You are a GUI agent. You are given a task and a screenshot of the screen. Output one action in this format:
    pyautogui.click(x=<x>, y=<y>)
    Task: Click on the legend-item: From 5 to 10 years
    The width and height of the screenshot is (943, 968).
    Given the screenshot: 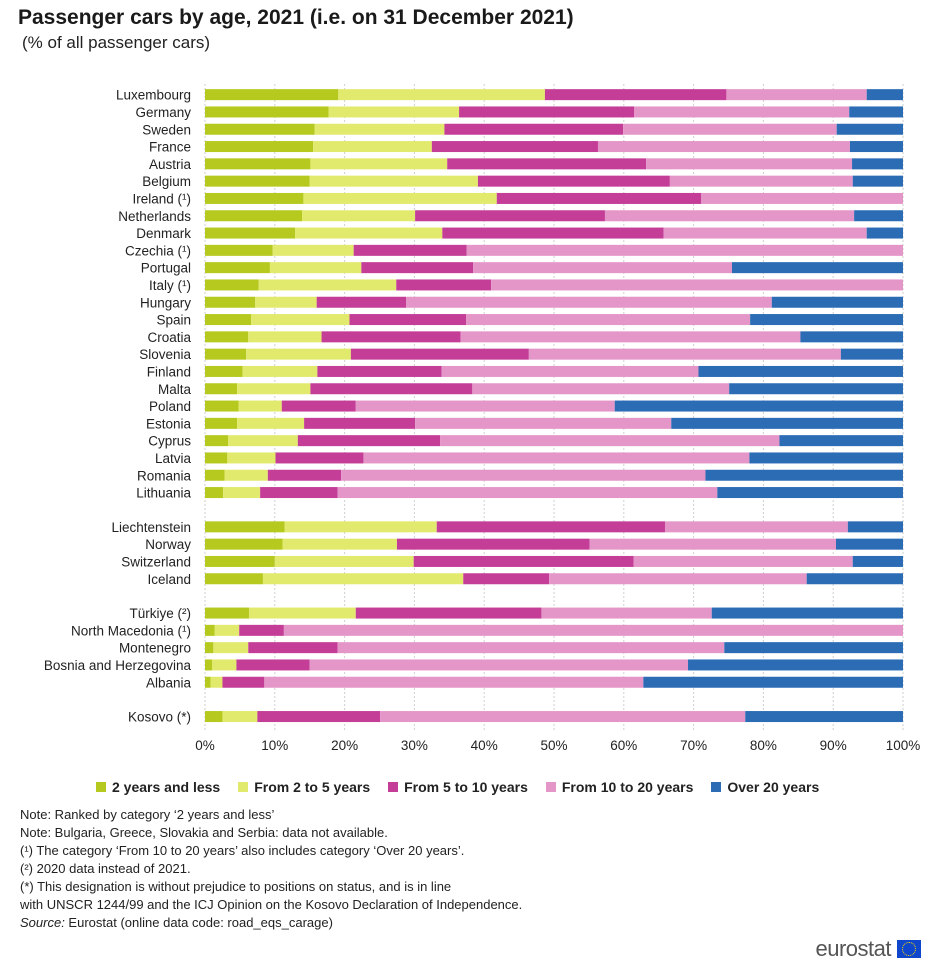 What is the action you would take?
    pyautogui.click(x=458, y=787)
    